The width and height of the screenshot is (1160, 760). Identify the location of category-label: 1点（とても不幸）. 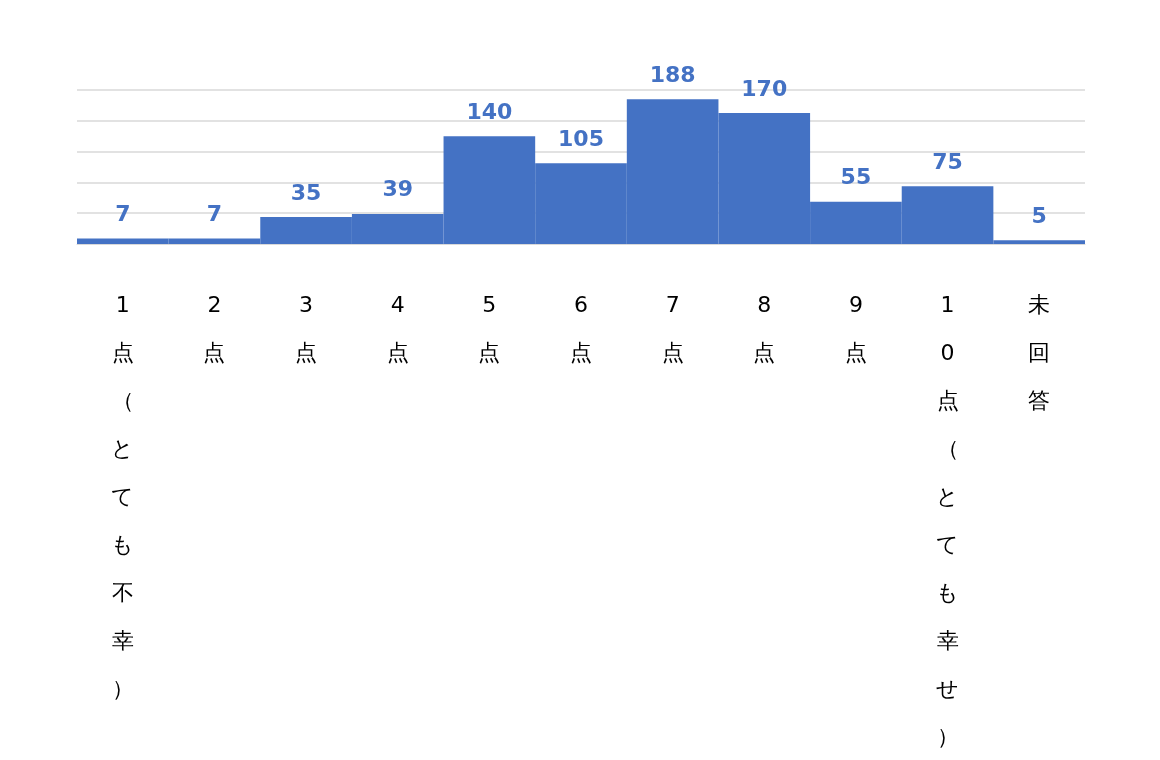
(123, 496).